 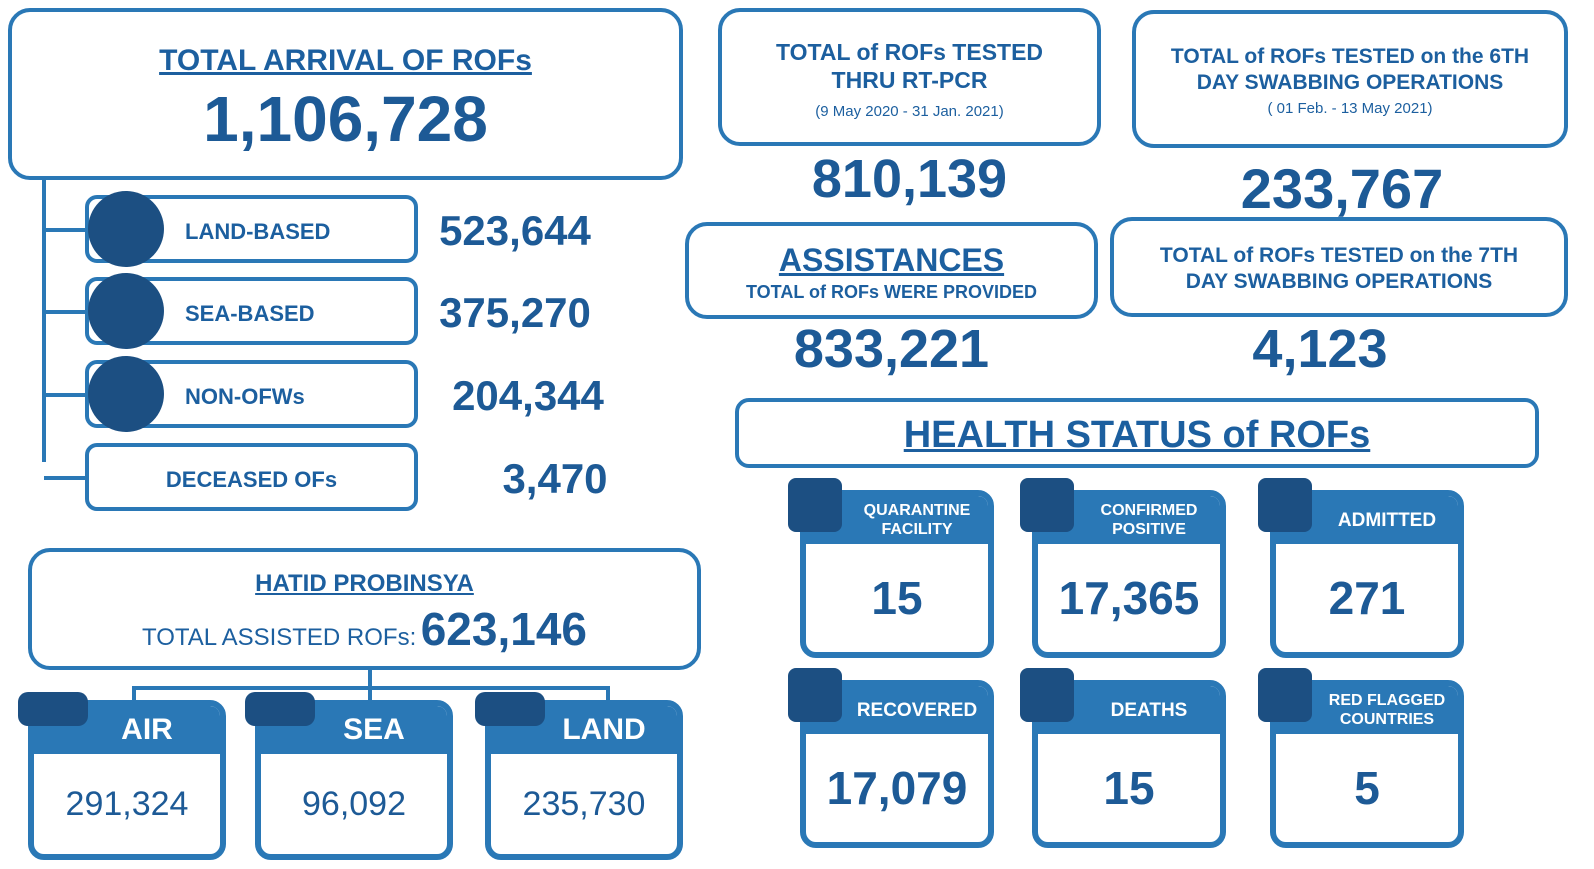 I want to click on sixth-day-title: TOTAL of ROFs TESTED on the 6TH, so click(x=1350, y=56).